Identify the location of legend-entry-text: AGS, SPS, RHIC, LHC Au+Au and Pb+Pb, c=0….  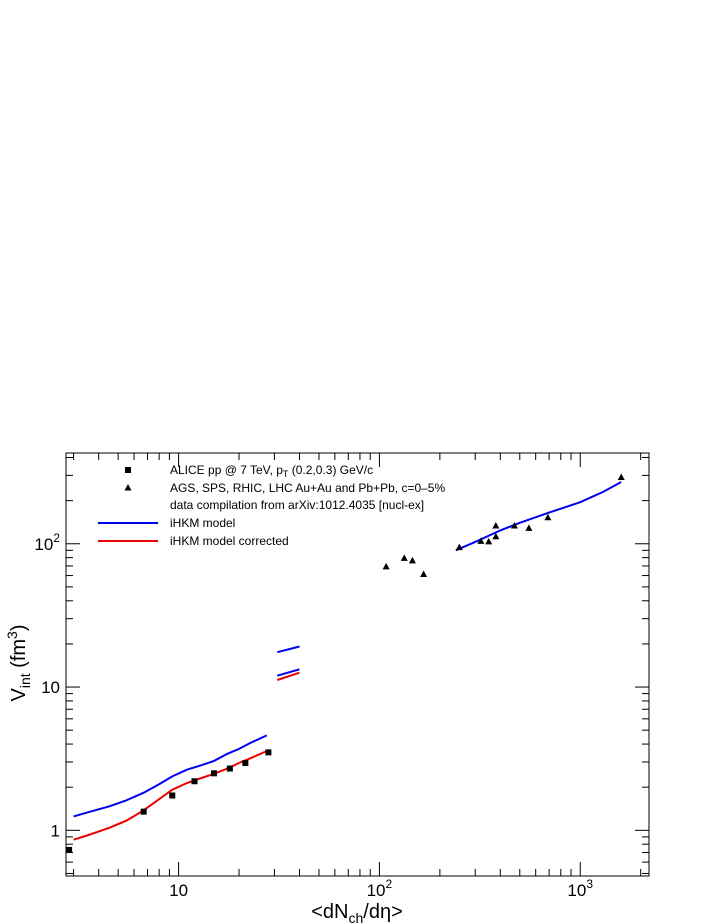
(307, 488).